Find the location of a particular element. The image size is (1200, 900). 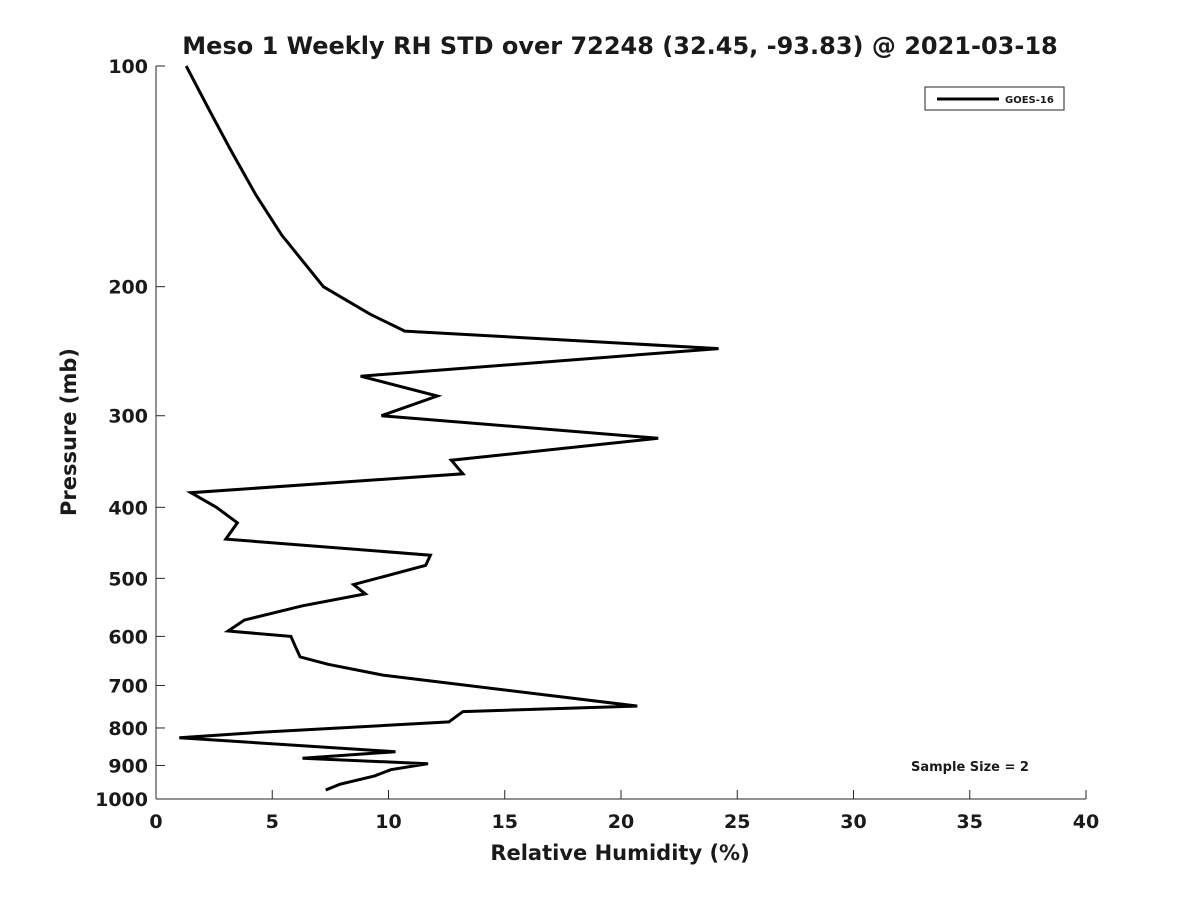

y-tick-label: 300 is located at coordinates (128, 417).